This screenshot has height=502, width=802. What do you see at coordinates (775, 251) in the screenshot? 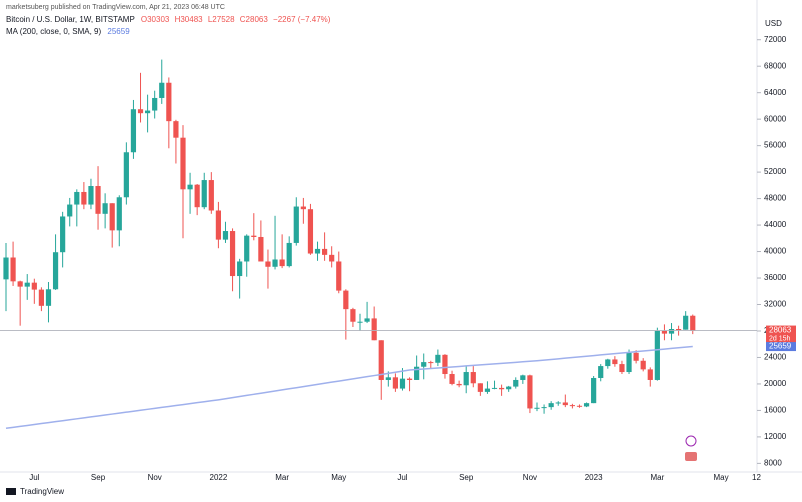
I see `y-tick-label: 40000` at bounding box center [775, 251].